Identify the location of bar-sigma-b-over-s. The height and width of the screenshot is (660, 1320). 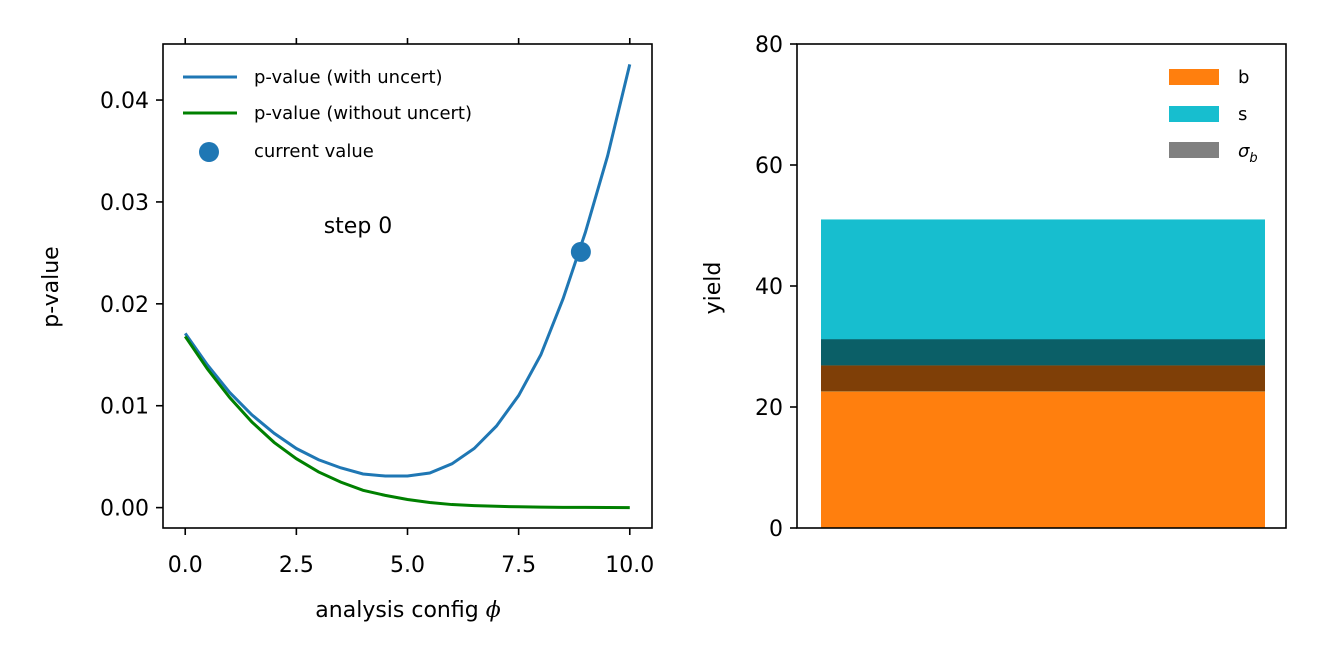
(1043, 352).